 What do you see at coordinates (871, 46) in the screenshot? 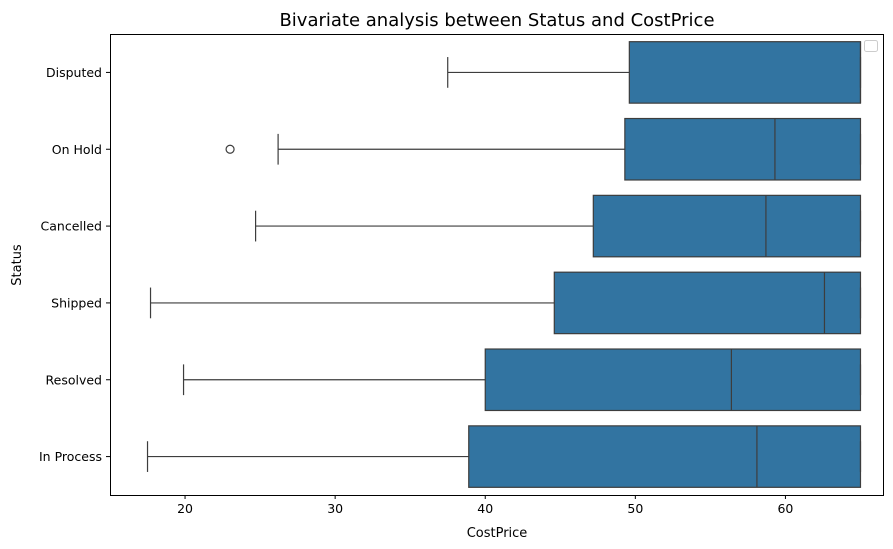
I see `legend-box` at bounding box center [871, 46].